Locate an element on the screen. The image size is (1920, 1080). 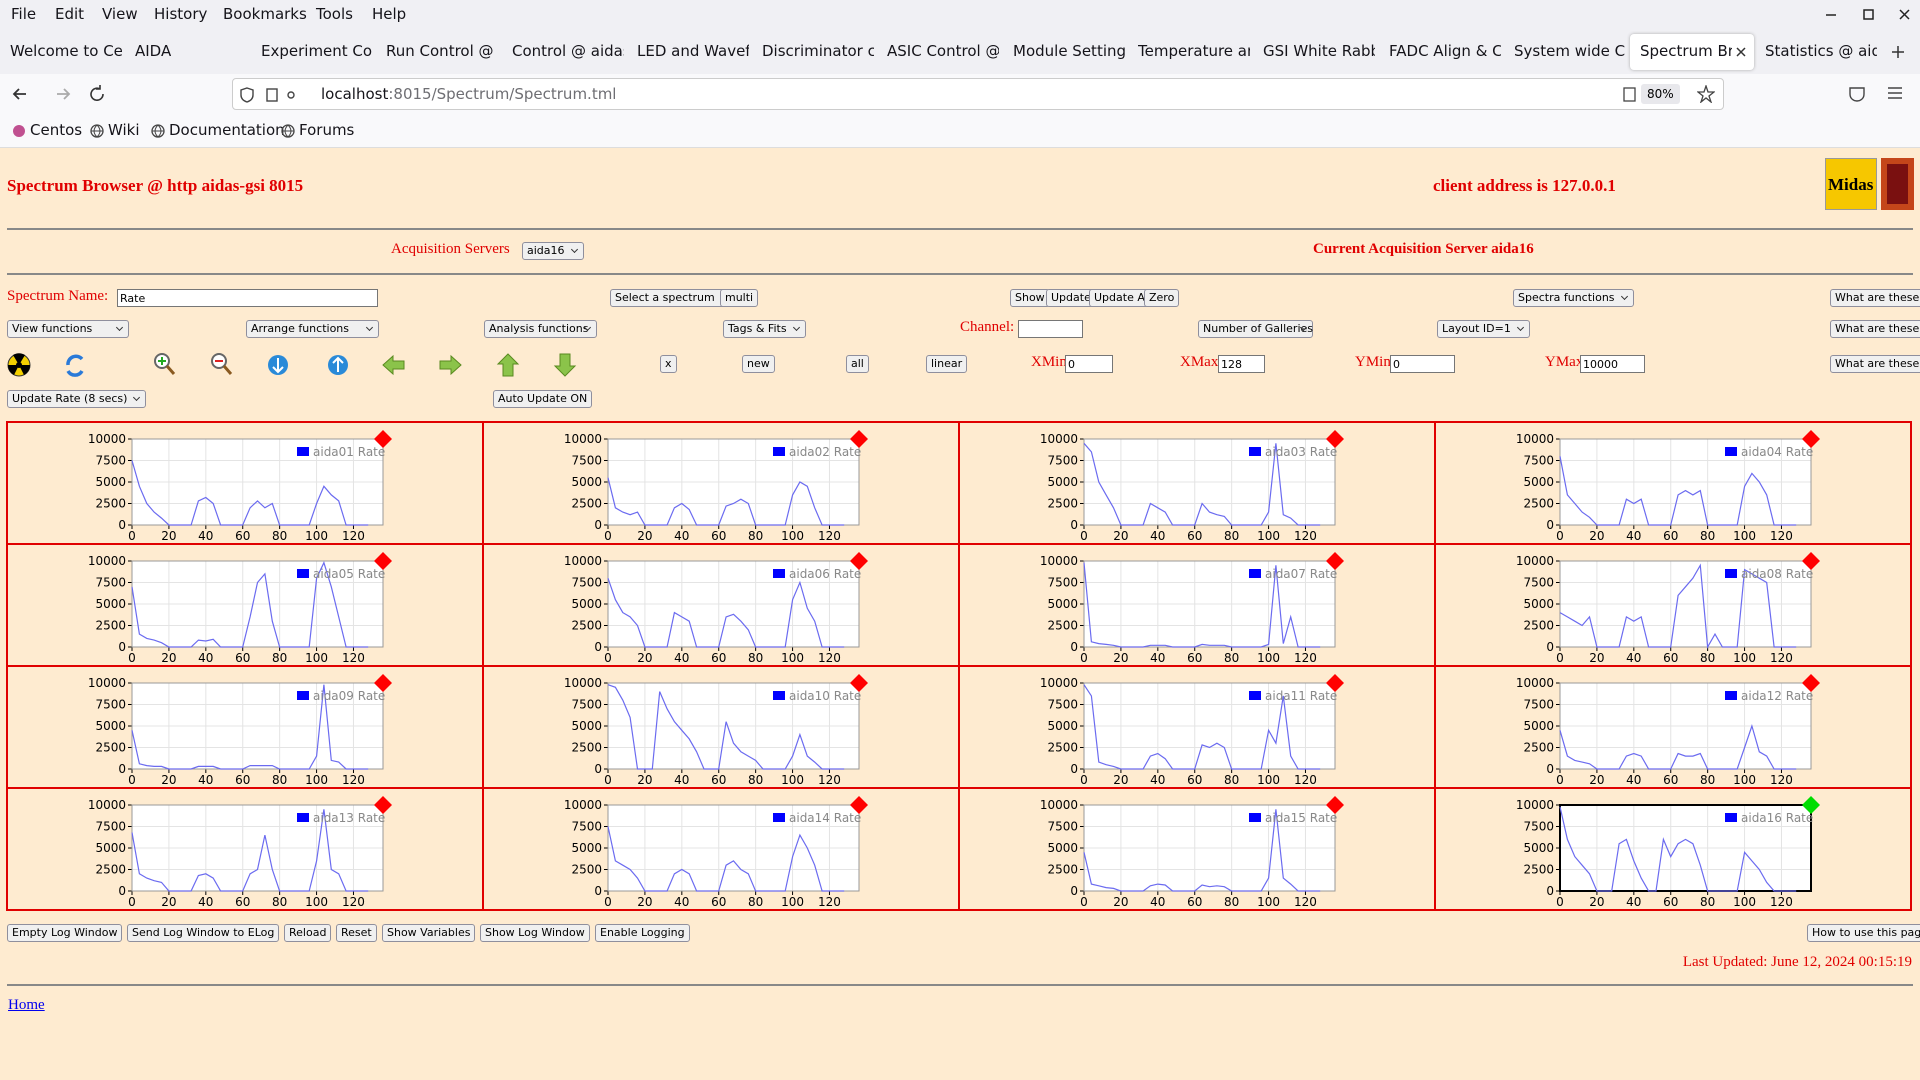
ymax-input is located at coordinates (1612, 364).